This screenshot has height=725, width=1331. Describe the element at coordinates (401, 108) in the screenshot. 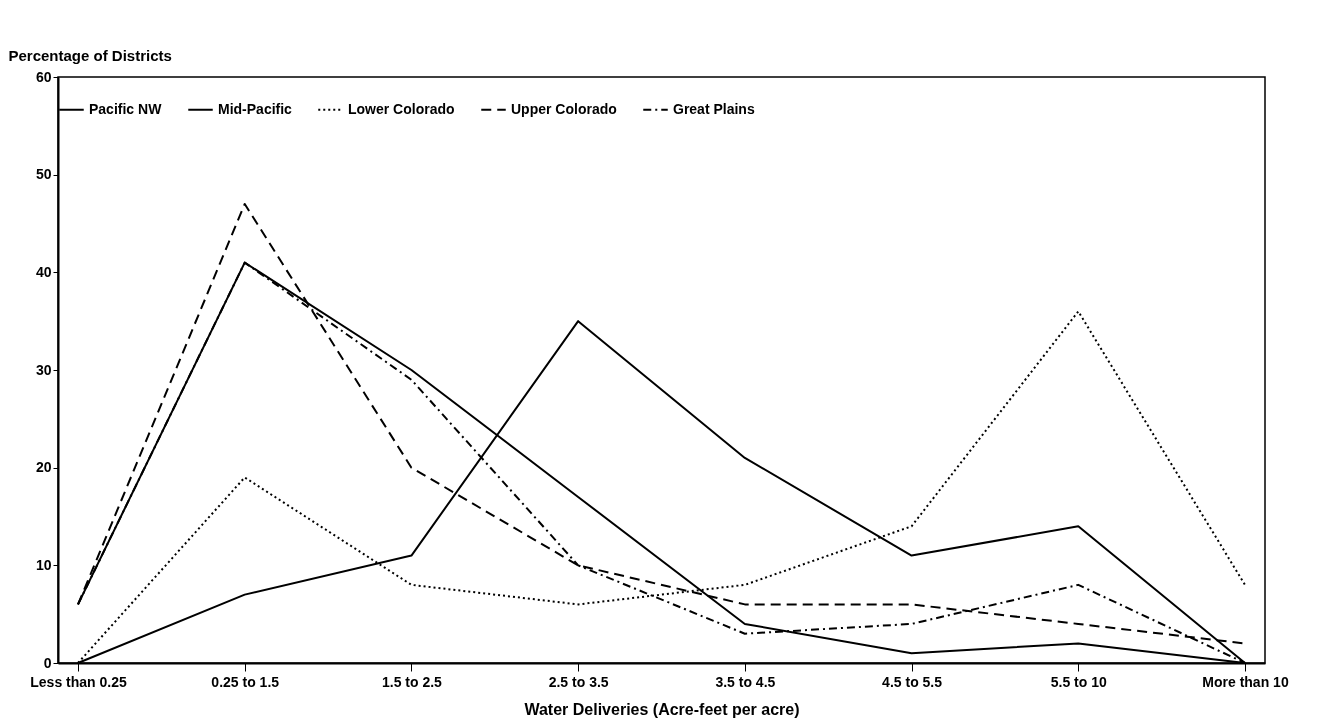

I see `legend-label: Lower Colorado` at that location.